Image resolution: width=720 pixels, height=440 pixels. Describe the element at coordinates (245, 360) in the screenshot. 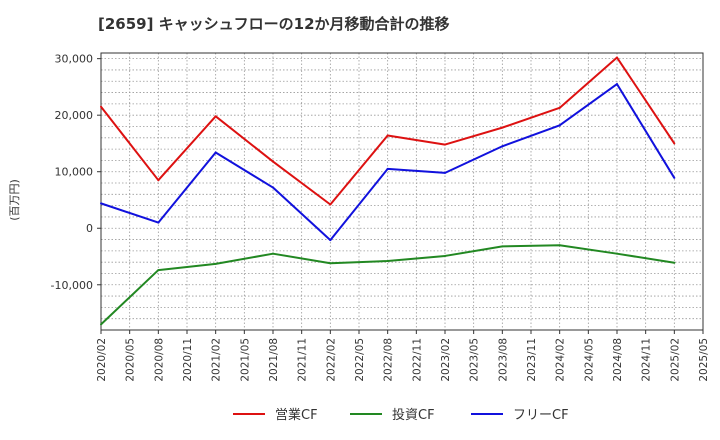

I see `x-tick-label: 2021/05` at that location.